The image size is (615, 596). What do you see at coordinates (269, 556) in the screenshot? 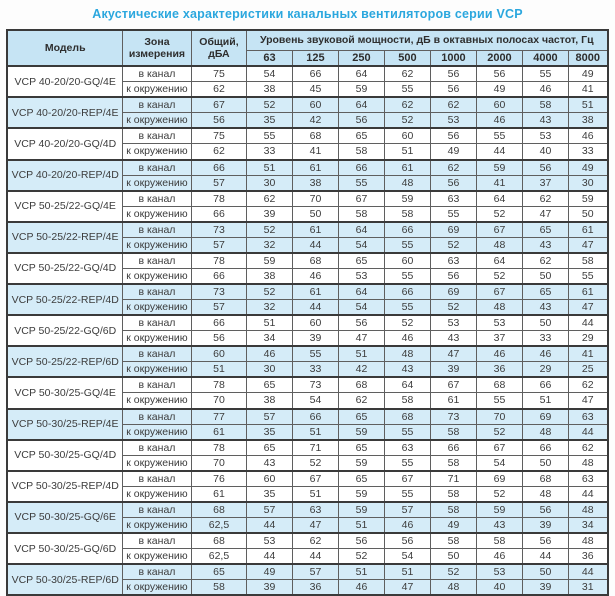
I see `spl-value-63hz: 44` at bounding box center [269, 556].